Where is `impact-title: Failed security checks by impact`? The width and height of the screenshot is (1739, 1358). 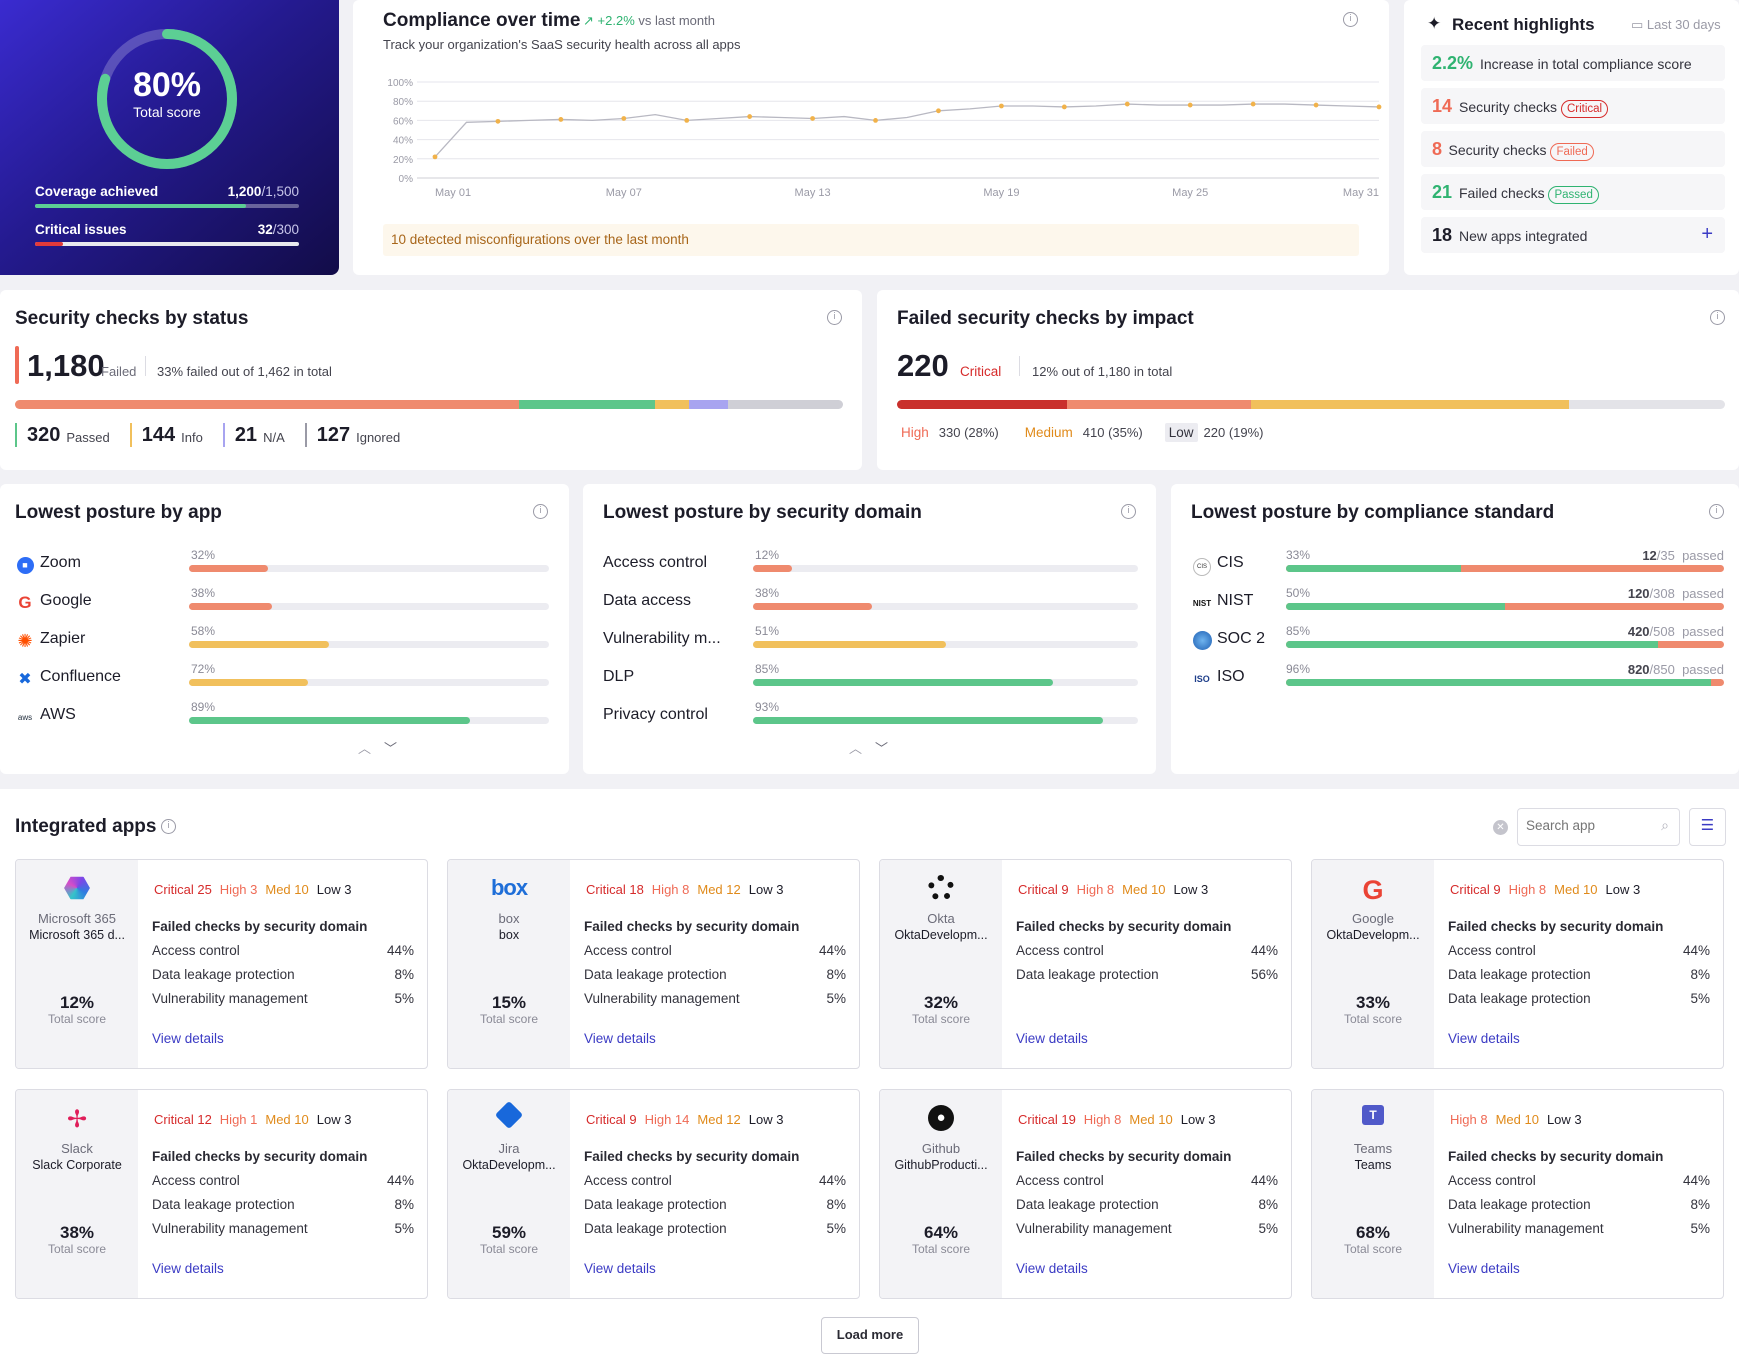 impact-title: Failed security checks by impact is located at coordinates (1045, 318).